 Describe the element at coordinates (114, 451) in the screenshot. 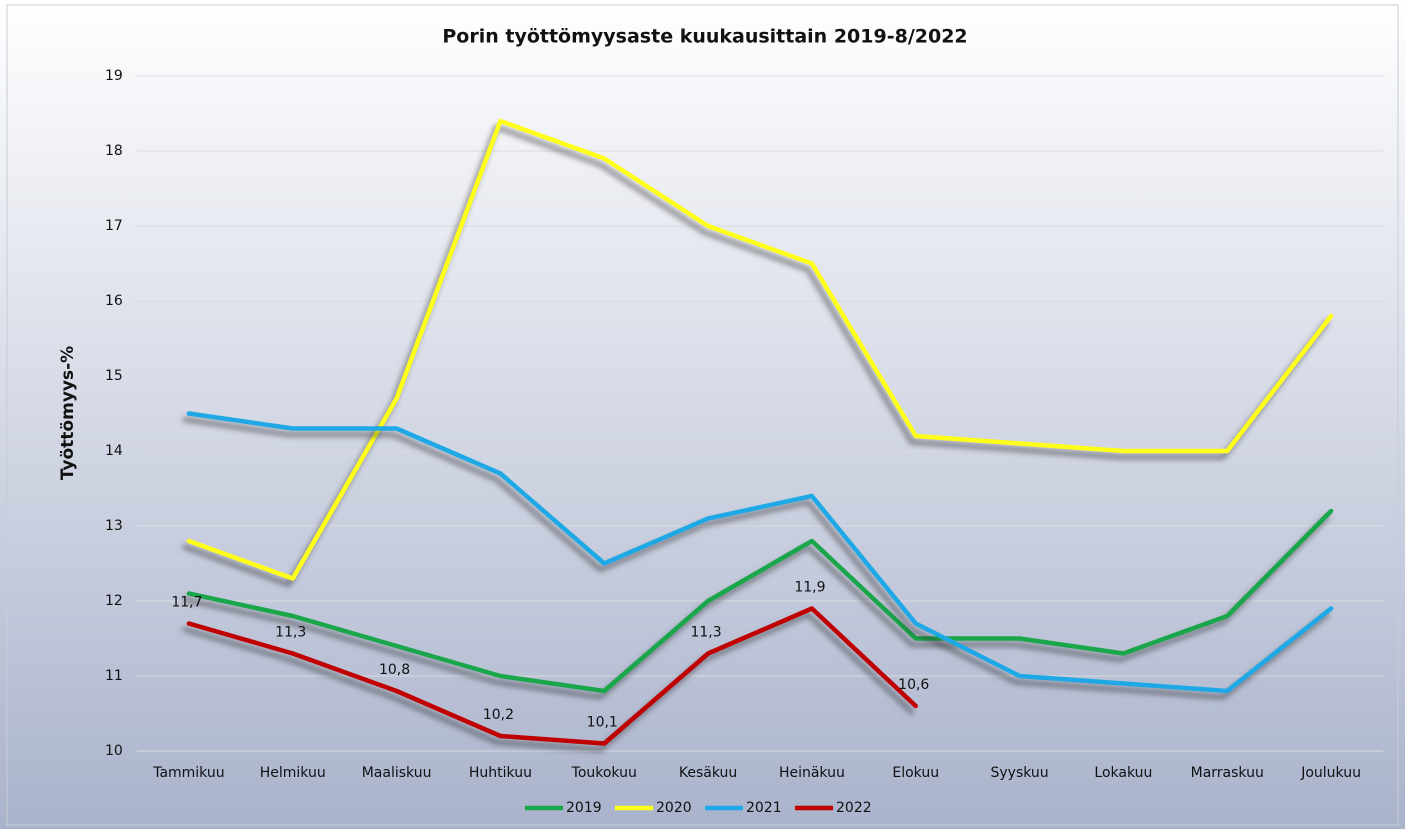

I see `y-tick-label: 14` at that location.